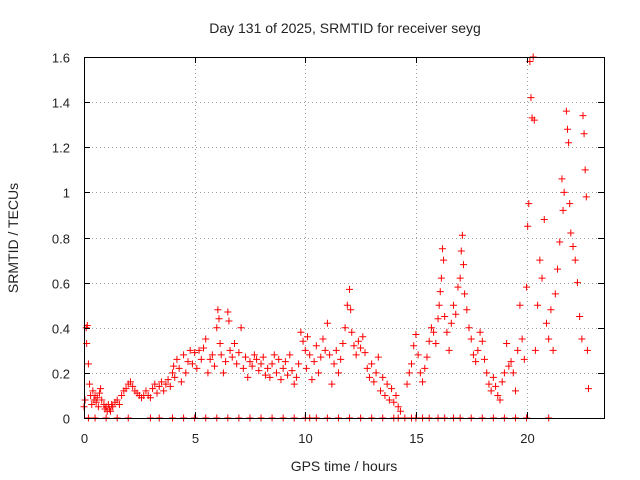  What do you see at coordinates (344, 466) in the screenshot?
I see `x-axis-label: GPS time / hours` at bounding box center [344, 466].